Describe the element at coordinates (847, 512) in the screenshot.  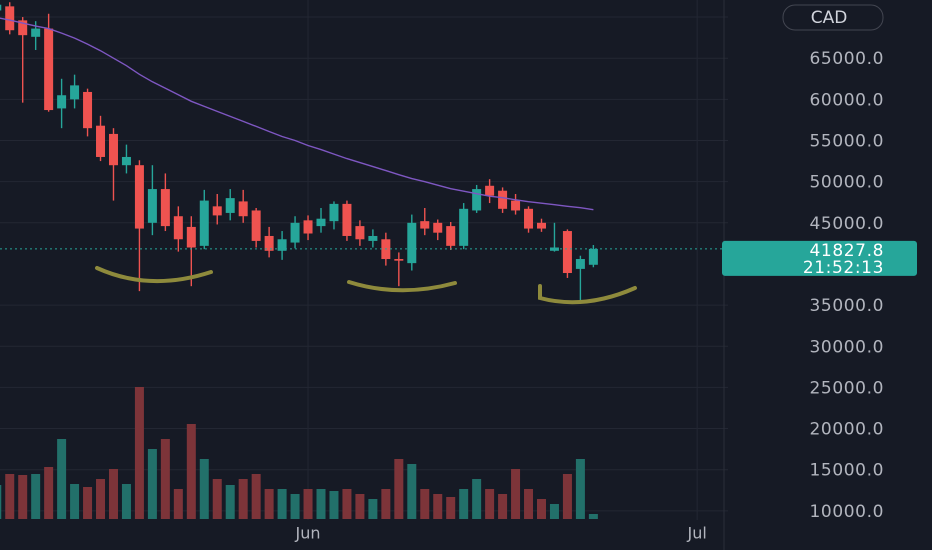
I see `y-tick-label: 10000.0` at that location.